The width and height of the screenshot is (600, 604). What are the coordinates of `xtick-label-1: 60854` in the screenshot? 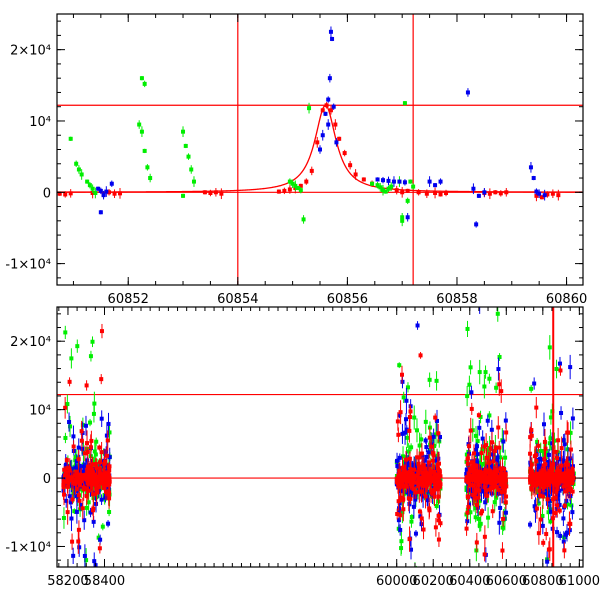 It's located at (237, 299).